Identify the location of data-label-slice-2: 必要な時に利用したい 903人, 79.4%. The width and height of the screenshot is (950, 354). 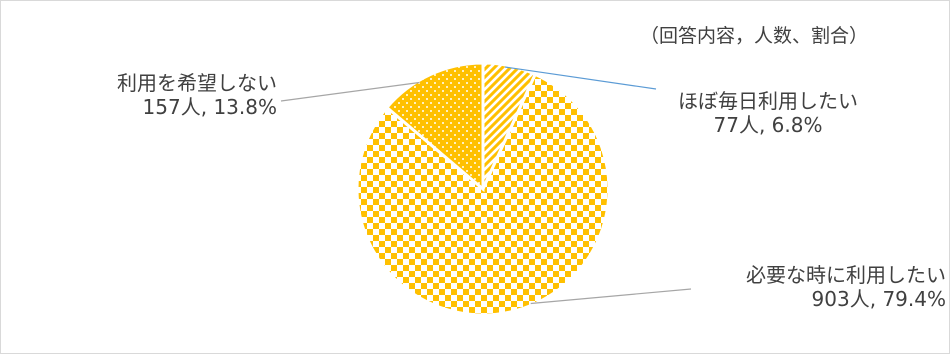
(801, 287).